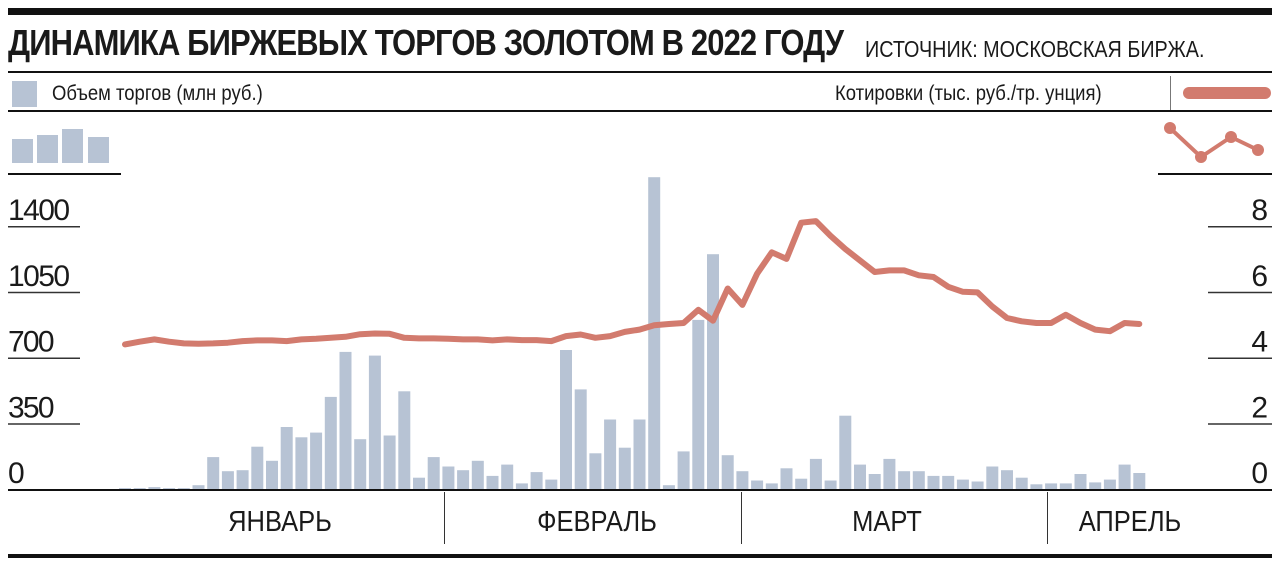 The width and height of the screenshot is (1280, 566). I want to click on month-label-apr: АПРЕЛЬ, so click(1130, 522).